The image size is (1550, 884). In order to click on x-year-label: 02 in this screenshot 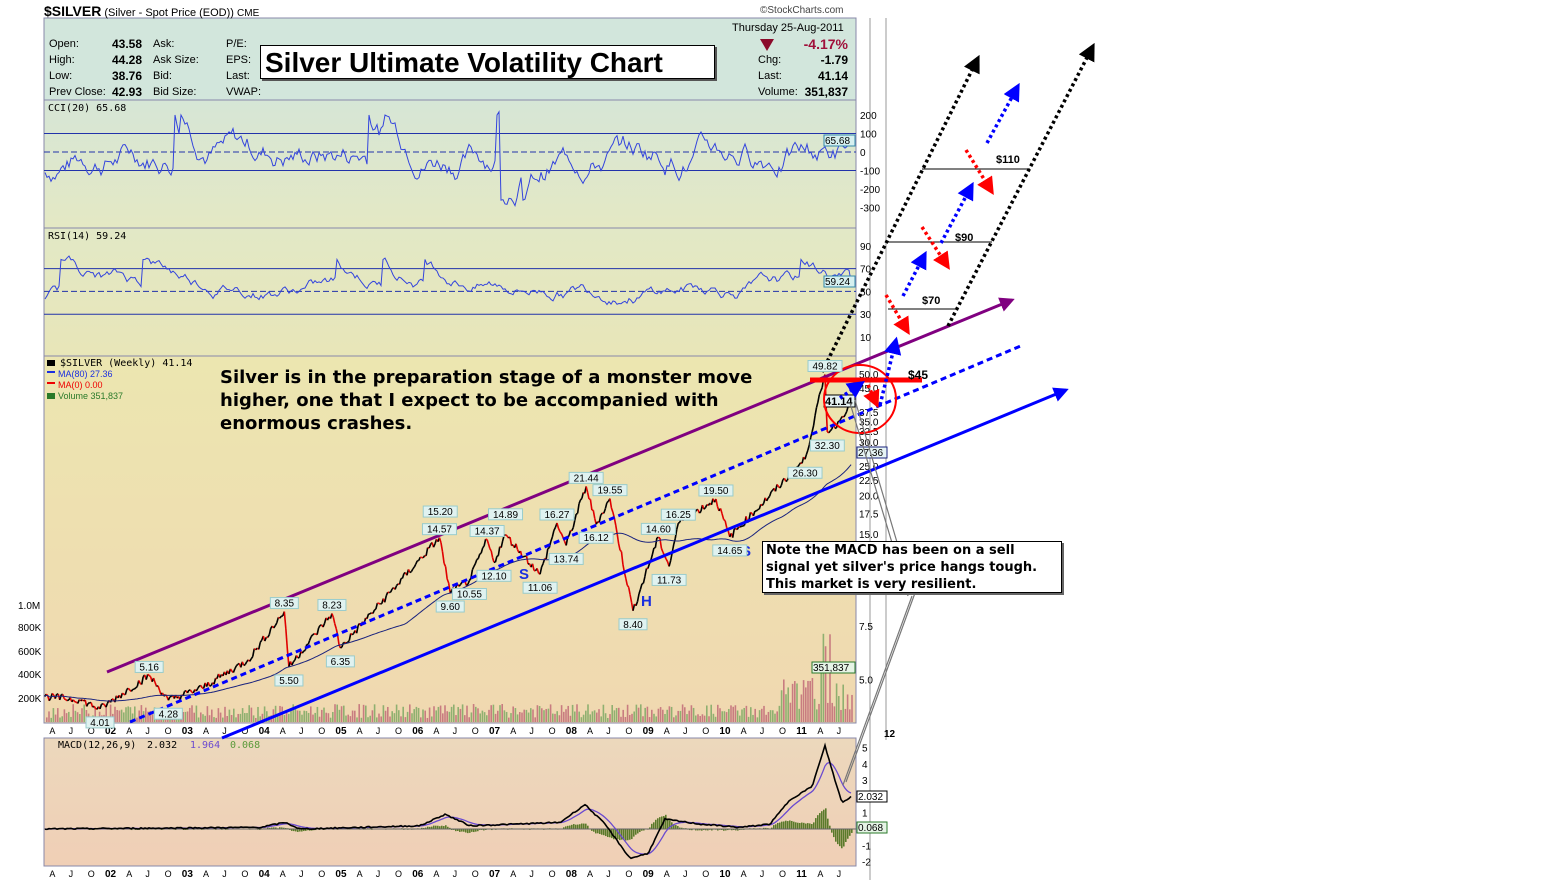, I will do `click(111, 731)`.